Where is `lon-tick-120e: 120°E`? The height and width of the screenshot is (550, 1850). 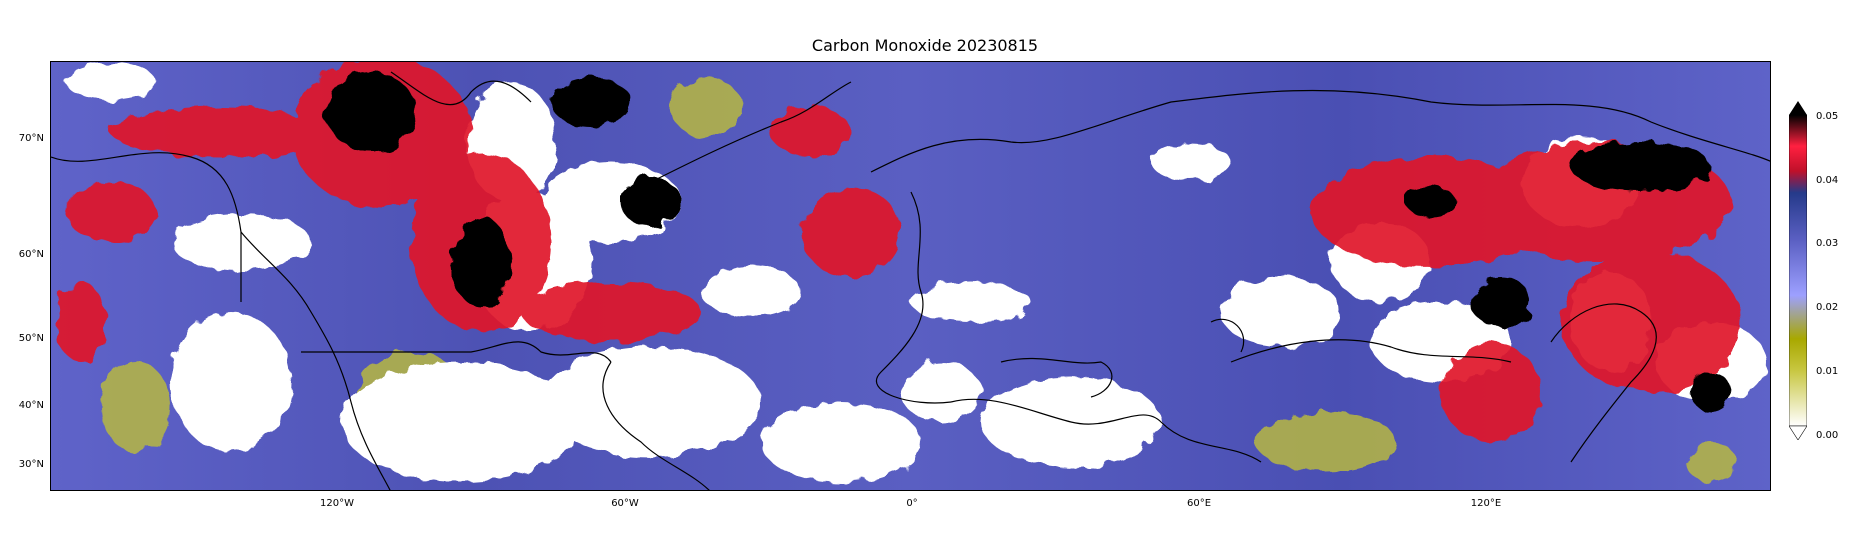 lon-tick-120e: 120°E is located at coordinates (1486, 503).